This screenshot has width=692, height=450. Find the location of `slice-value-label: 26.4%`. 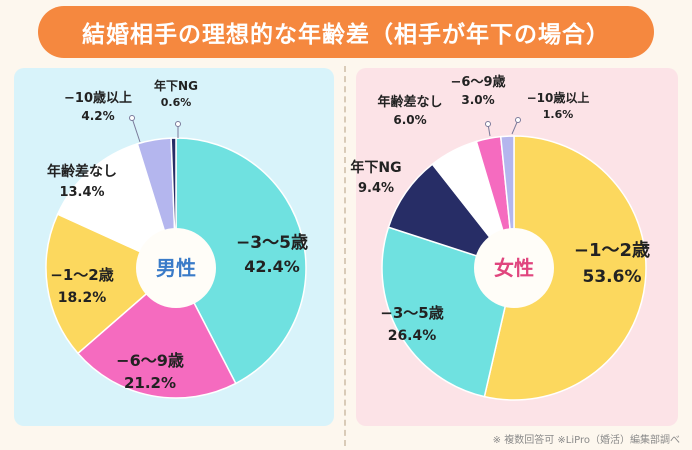

slice-value-label: 26.4% is located at coordinates (412, 336).